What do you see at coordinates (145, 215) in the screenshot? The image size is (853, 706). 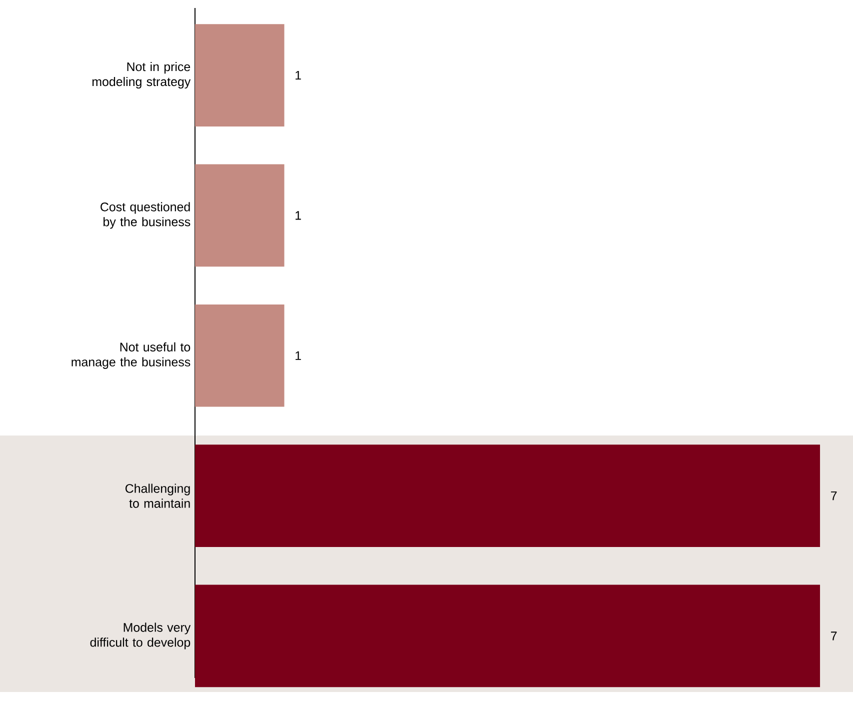 I see `y-tick-label: Cost questioned by the business` at bounding box center [145, 215].